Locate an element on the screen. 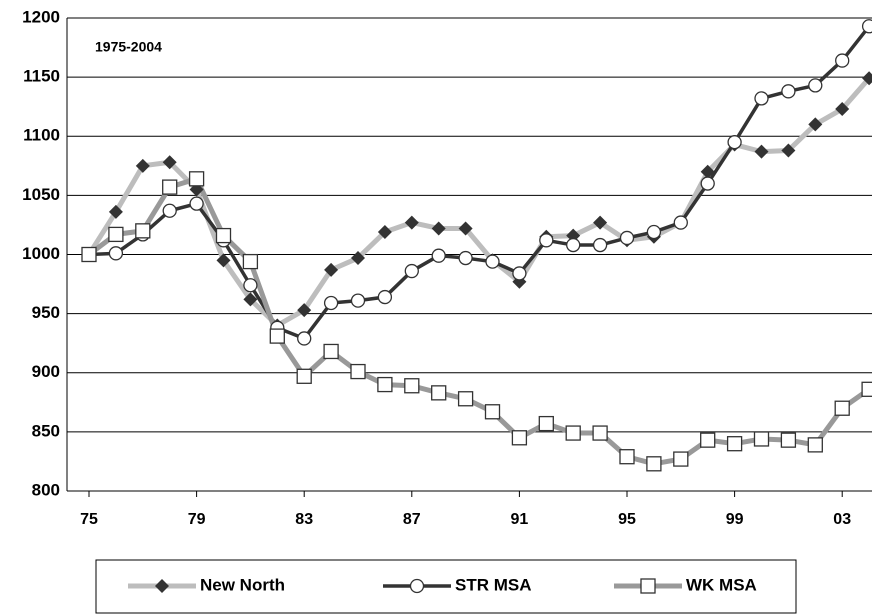 The image size is (872, 614). y-tick-label: 1000 is located at coordinates (41, 253).